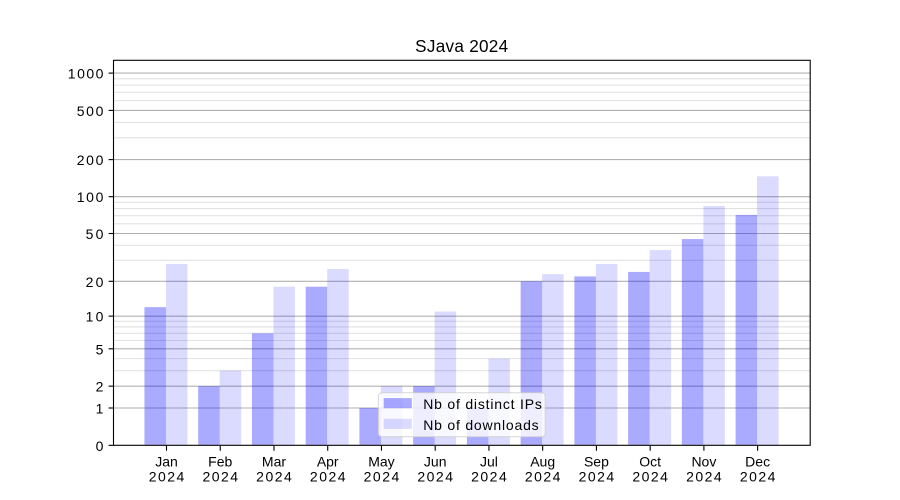 The height and width of the screenshot is (500, 900). Describe the element at coordinates (461, 46) in the screenshot. I see `svg-text: SJava 2024` at that location.